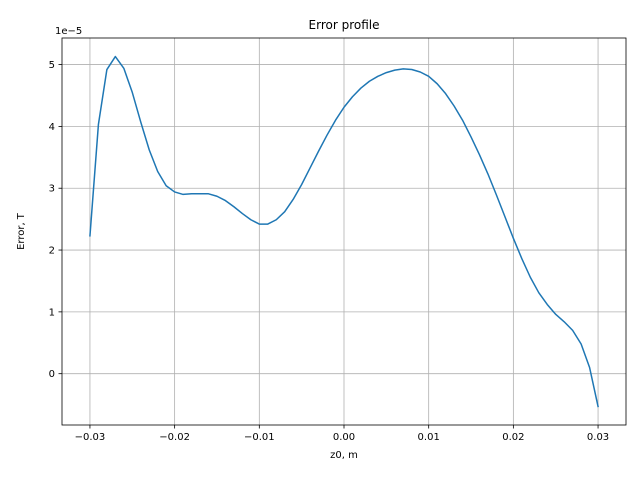  I want to click on y-tick-label: 0, so click(52, 374).